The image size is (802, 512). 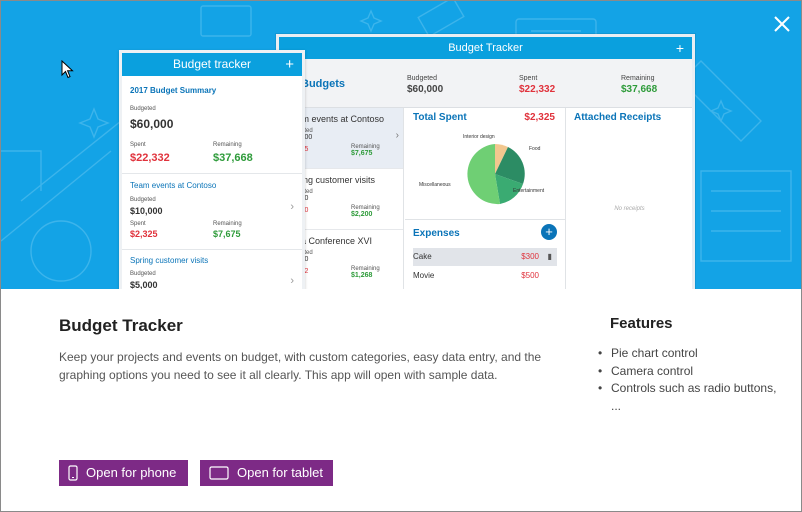 What do you see at coordinates (539, 117) in the screenshot?
I see `total-spent-value: $2,325` at bounding box center [539, 117].